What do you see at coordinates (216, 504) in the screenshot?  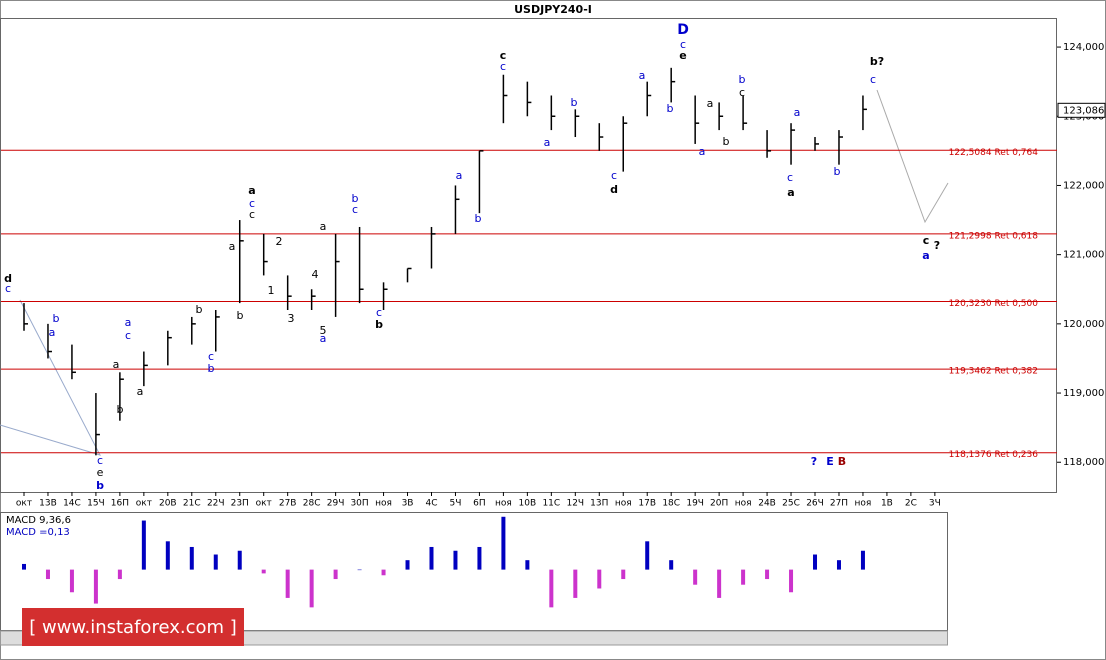 I see `x-tick-label: 22Ч` at bounding box center [216, 504].